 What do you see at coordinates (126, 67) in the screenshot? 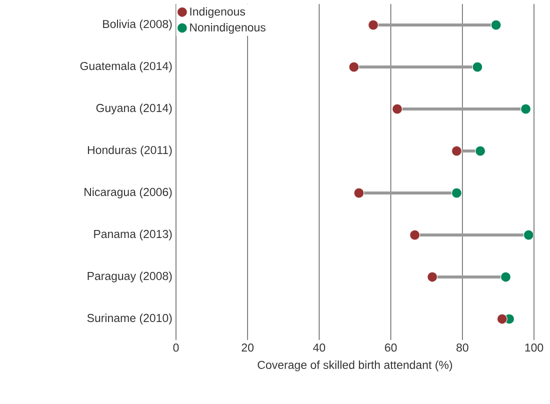
I see `y-tick-label: Guatemala (2014)` at bounding box center [126, 67].